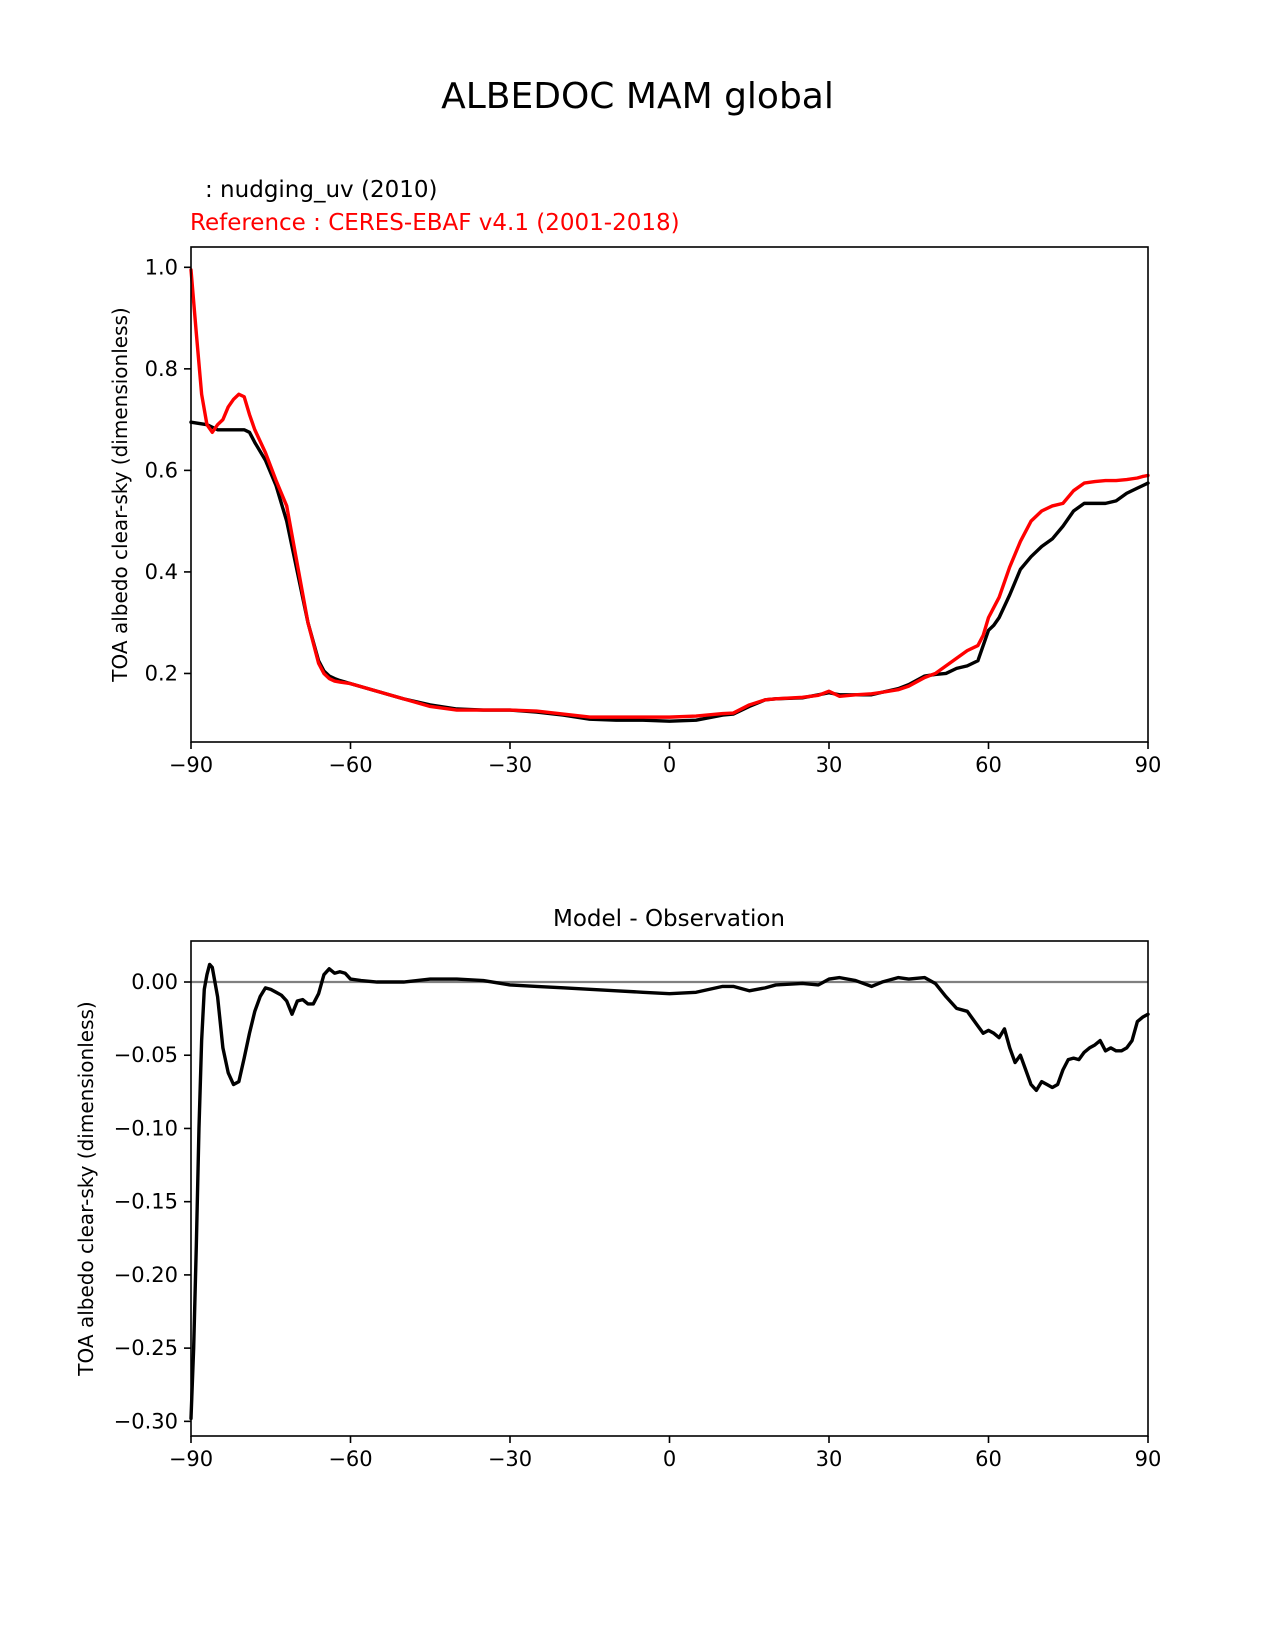 This screenshot has height=1650, width=1275. Describe the element at coordinates (435, 223) in the screenshot. I see `reference-label: Reference : CERES-EBAF v4.1 (2001-2018)` at that location.